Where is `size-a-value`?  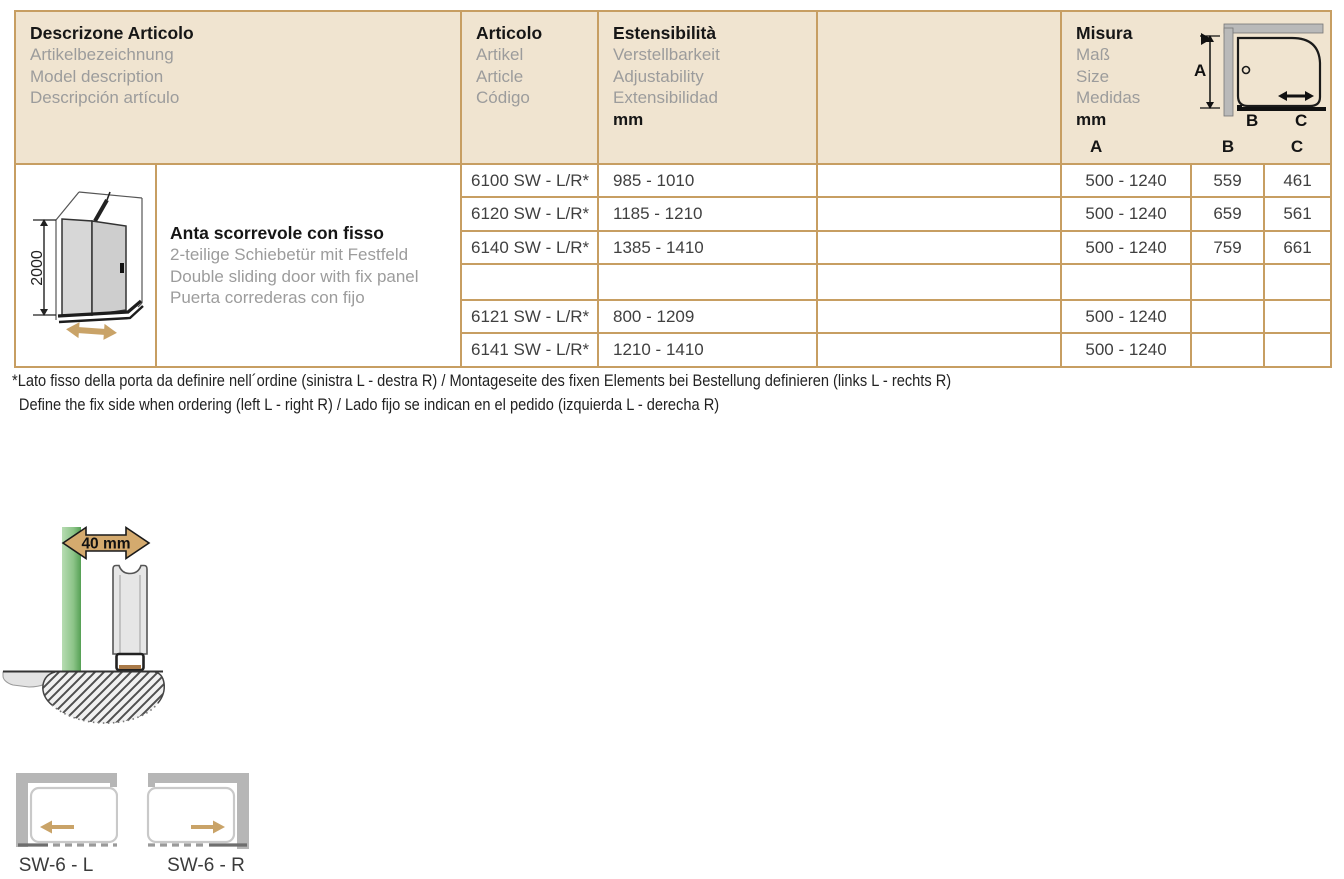
size-a-value is located at coordinates (1126, 282).